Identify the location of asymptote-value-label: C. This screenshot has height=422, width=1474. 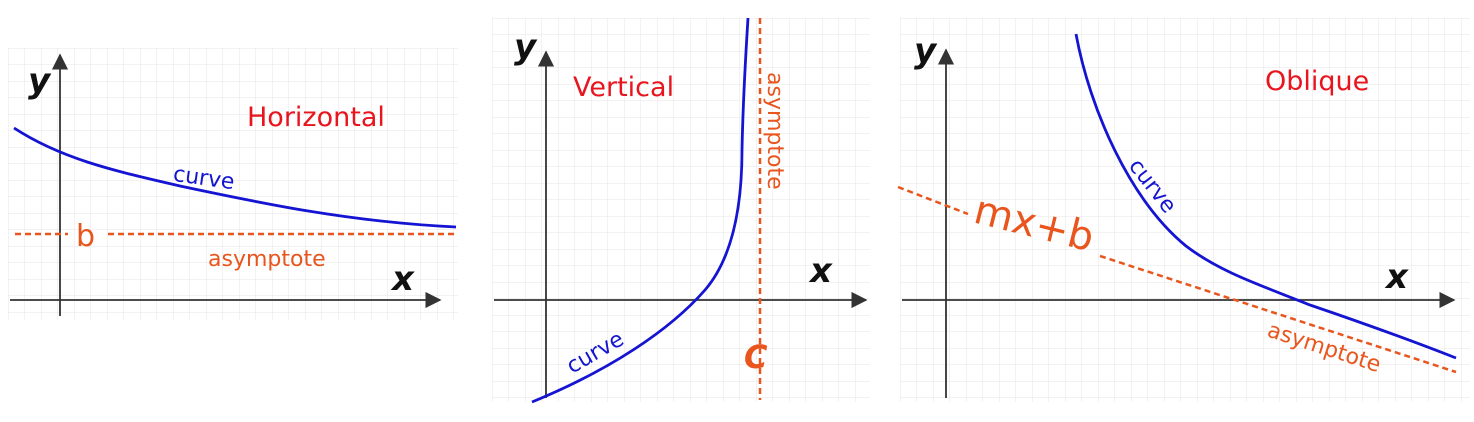
(756, 357).